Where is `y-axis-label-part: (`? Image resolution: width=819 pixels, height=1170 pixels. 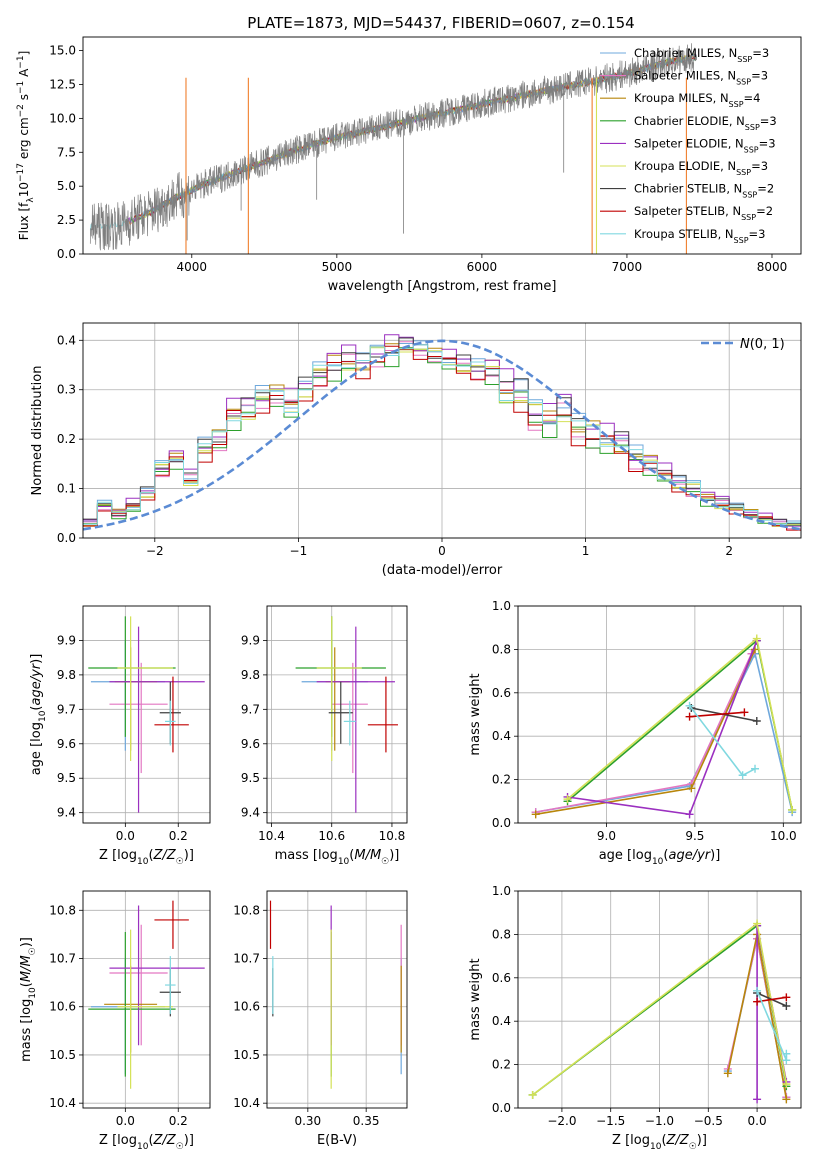
y-axis-label-part: ( is located at coordinates (26, 984).